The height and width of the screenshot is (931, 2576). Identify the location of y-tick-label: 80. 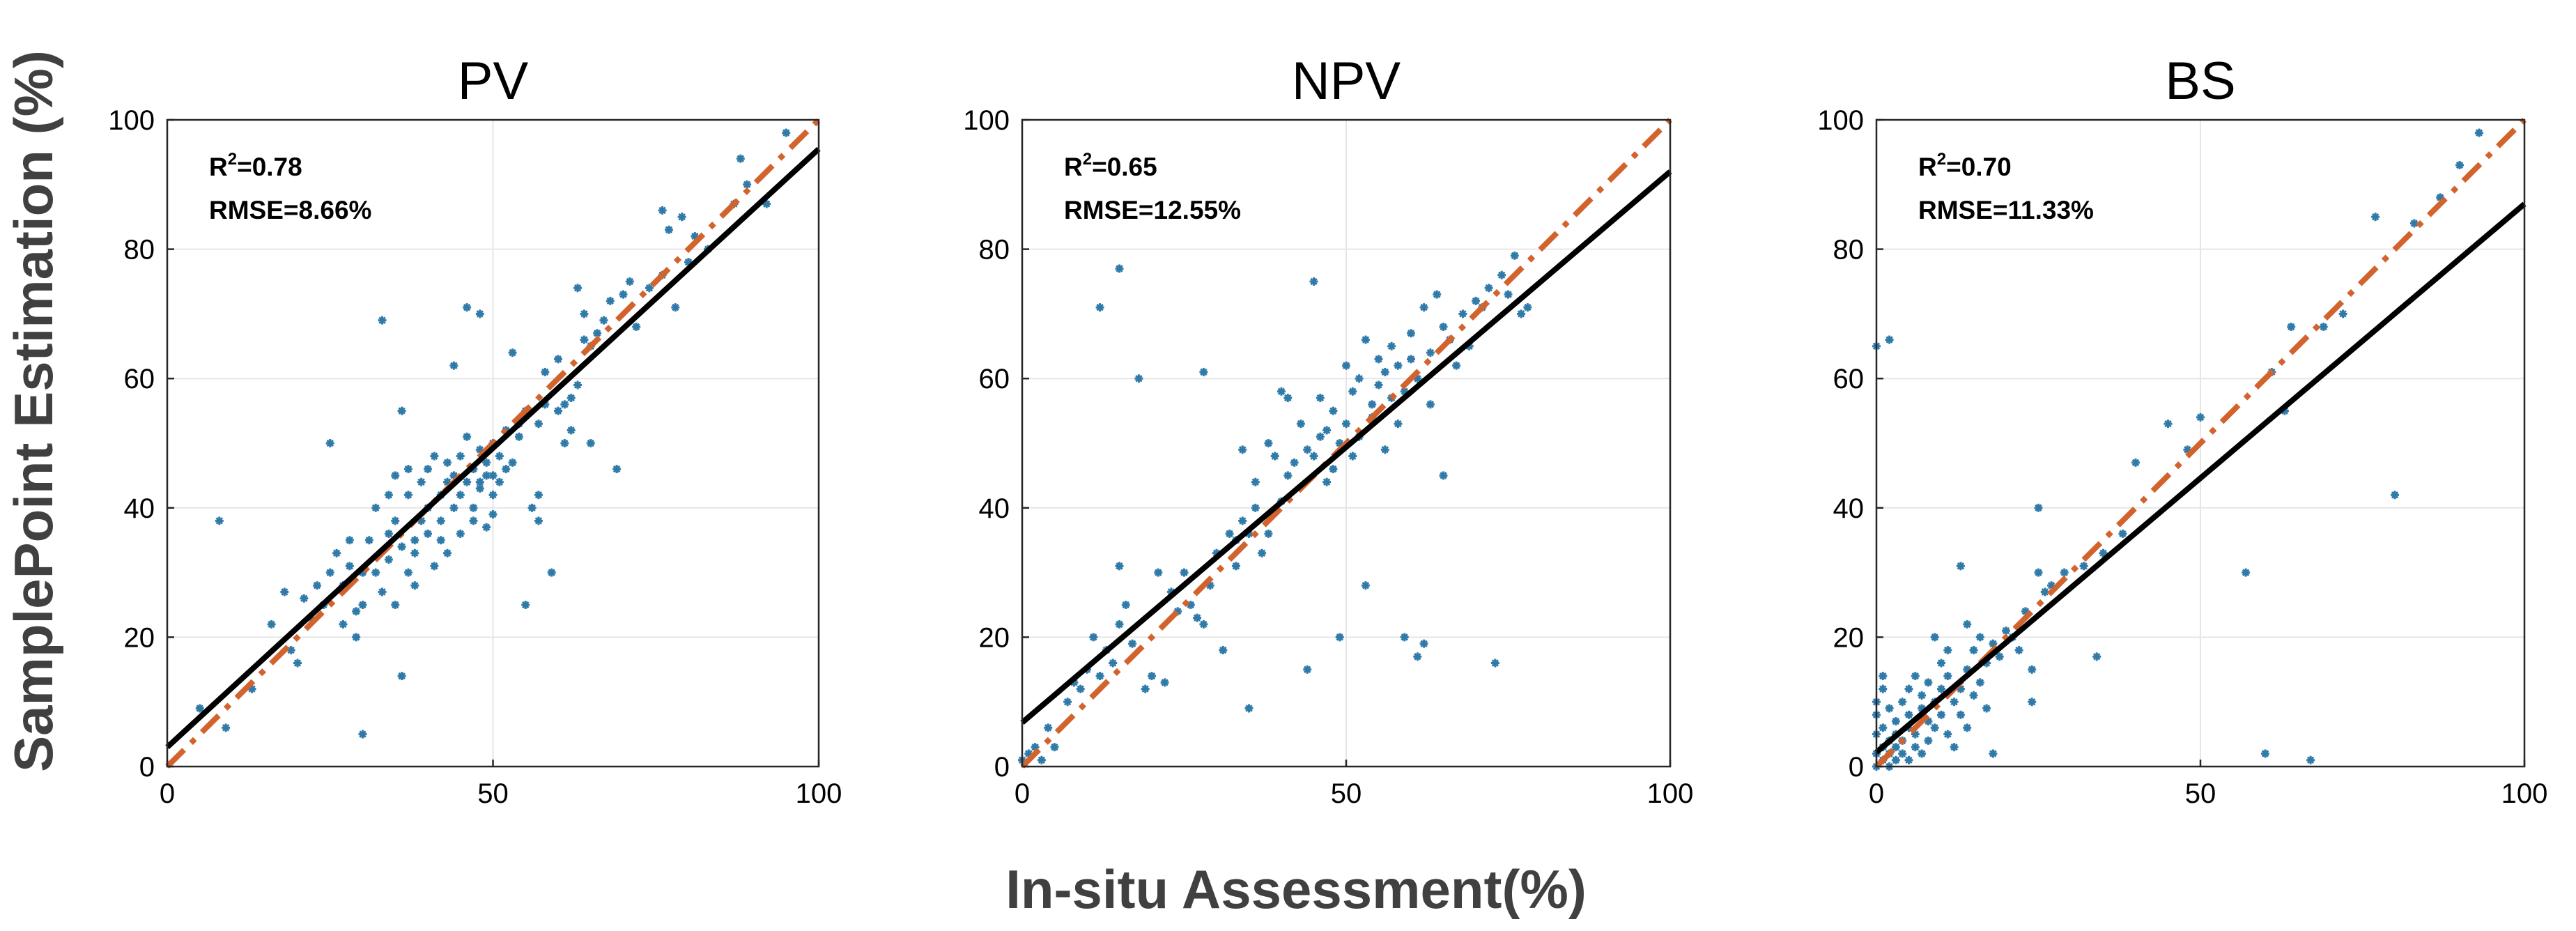
(994, 251).